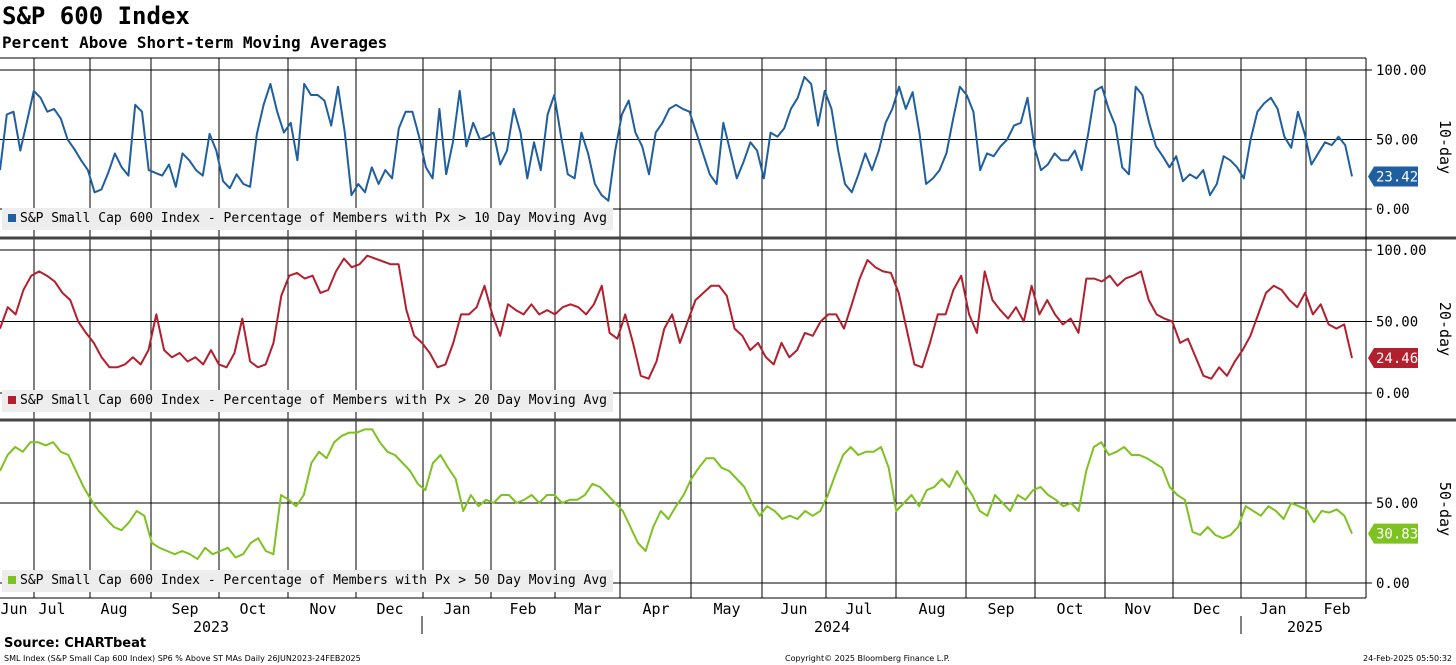 This screenshot has height=665, width=1456. Describe the element at coordinates (726, 609) in the screenshot. I see `x-tick-label: May` at that location.